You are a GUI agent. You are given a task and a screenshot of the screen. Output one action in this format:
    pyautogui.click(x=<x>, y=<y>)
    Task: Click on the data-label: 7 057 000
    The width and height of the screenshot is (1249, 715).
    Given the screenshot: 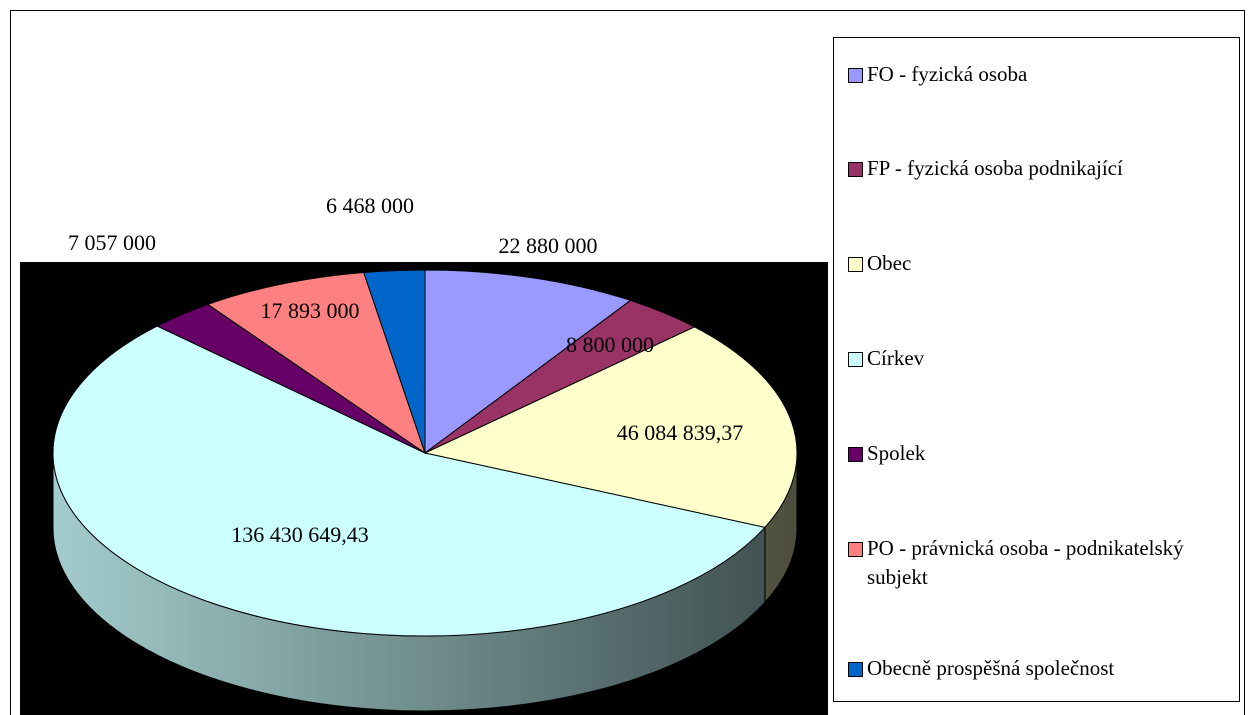 What is the action you would take?
    pyautogui.click(x=112, y=242)
    